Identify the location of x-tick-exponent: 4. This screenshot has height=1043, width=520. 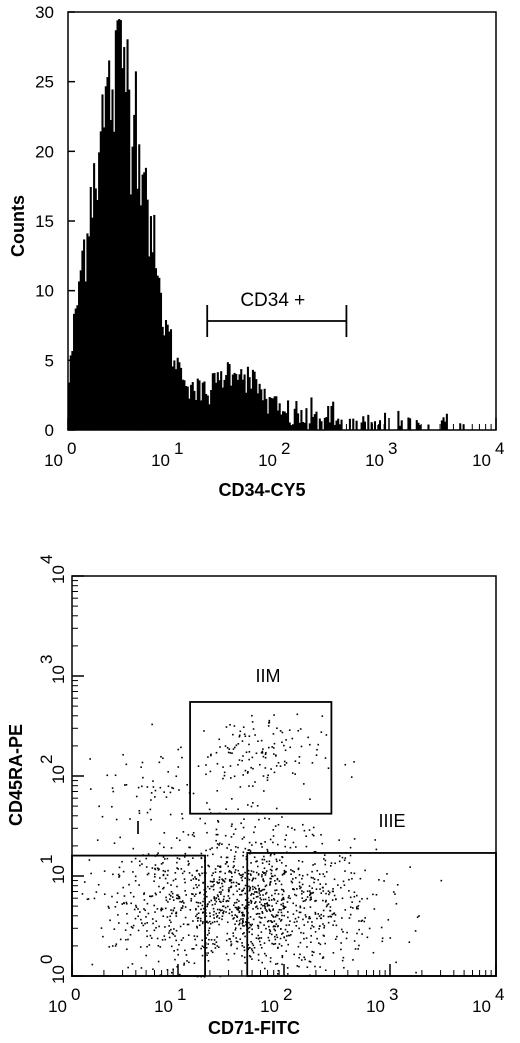
(499, 448).